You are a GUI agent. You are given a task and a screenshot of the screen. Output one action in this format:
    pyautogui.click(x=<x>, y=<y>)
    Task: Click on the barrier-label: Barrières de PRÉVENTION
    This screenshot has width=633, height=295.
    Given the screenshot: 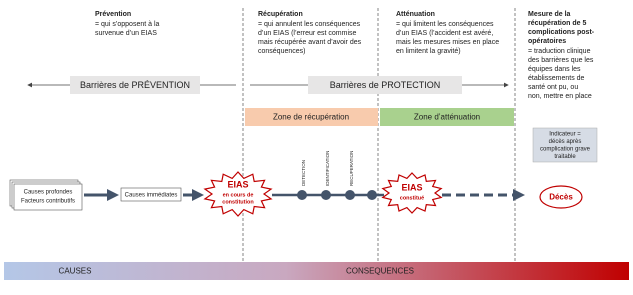 What is the action you would take?
    pyautogui.click(x=135, y=85)
    